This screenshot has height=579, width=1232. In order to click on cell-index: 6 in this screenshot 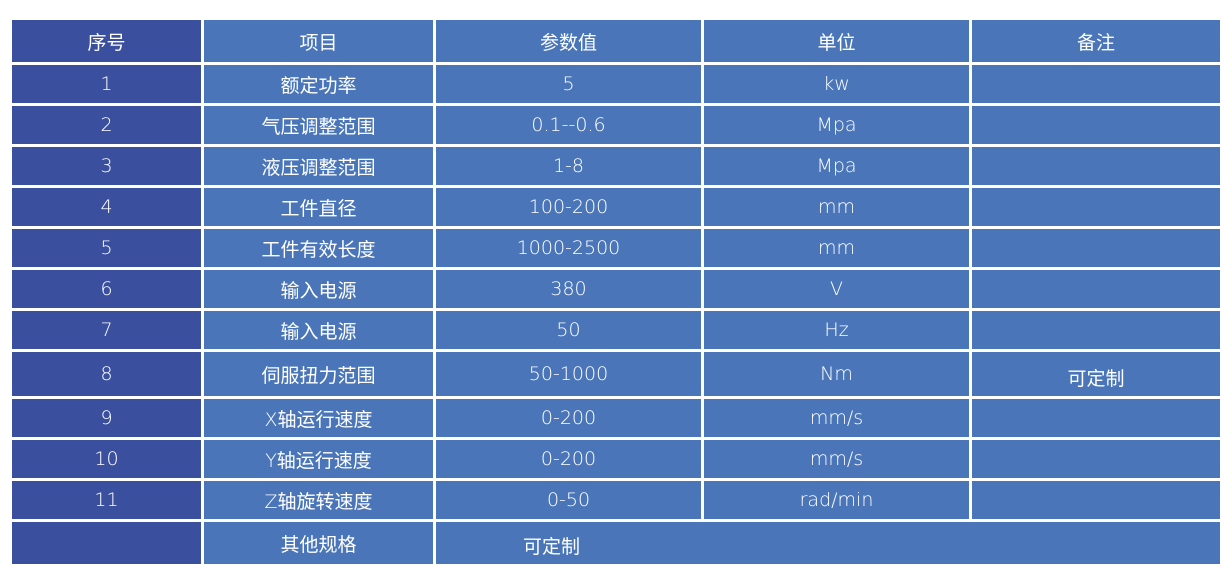, I will do `click(106, 289)`.